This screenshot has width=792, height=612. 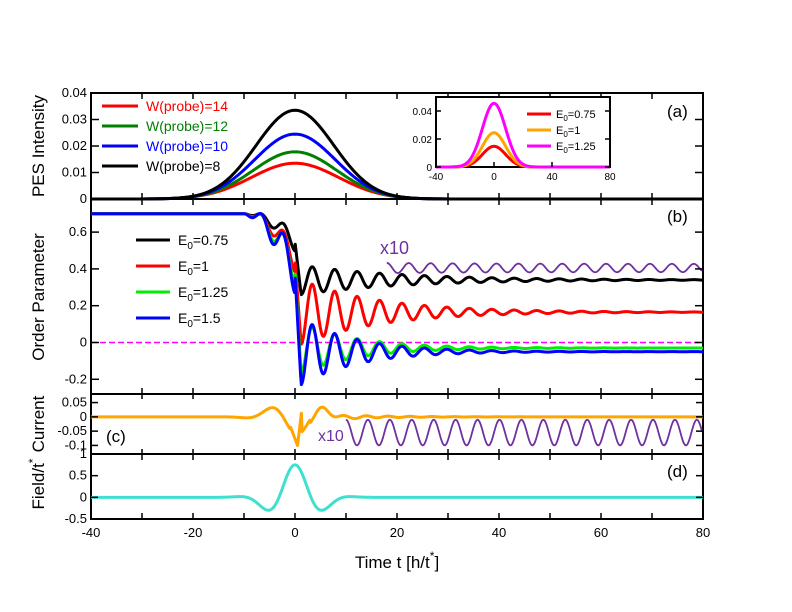 I want to click on inset-legend-label: E0=1, so click(x=568, y=132).